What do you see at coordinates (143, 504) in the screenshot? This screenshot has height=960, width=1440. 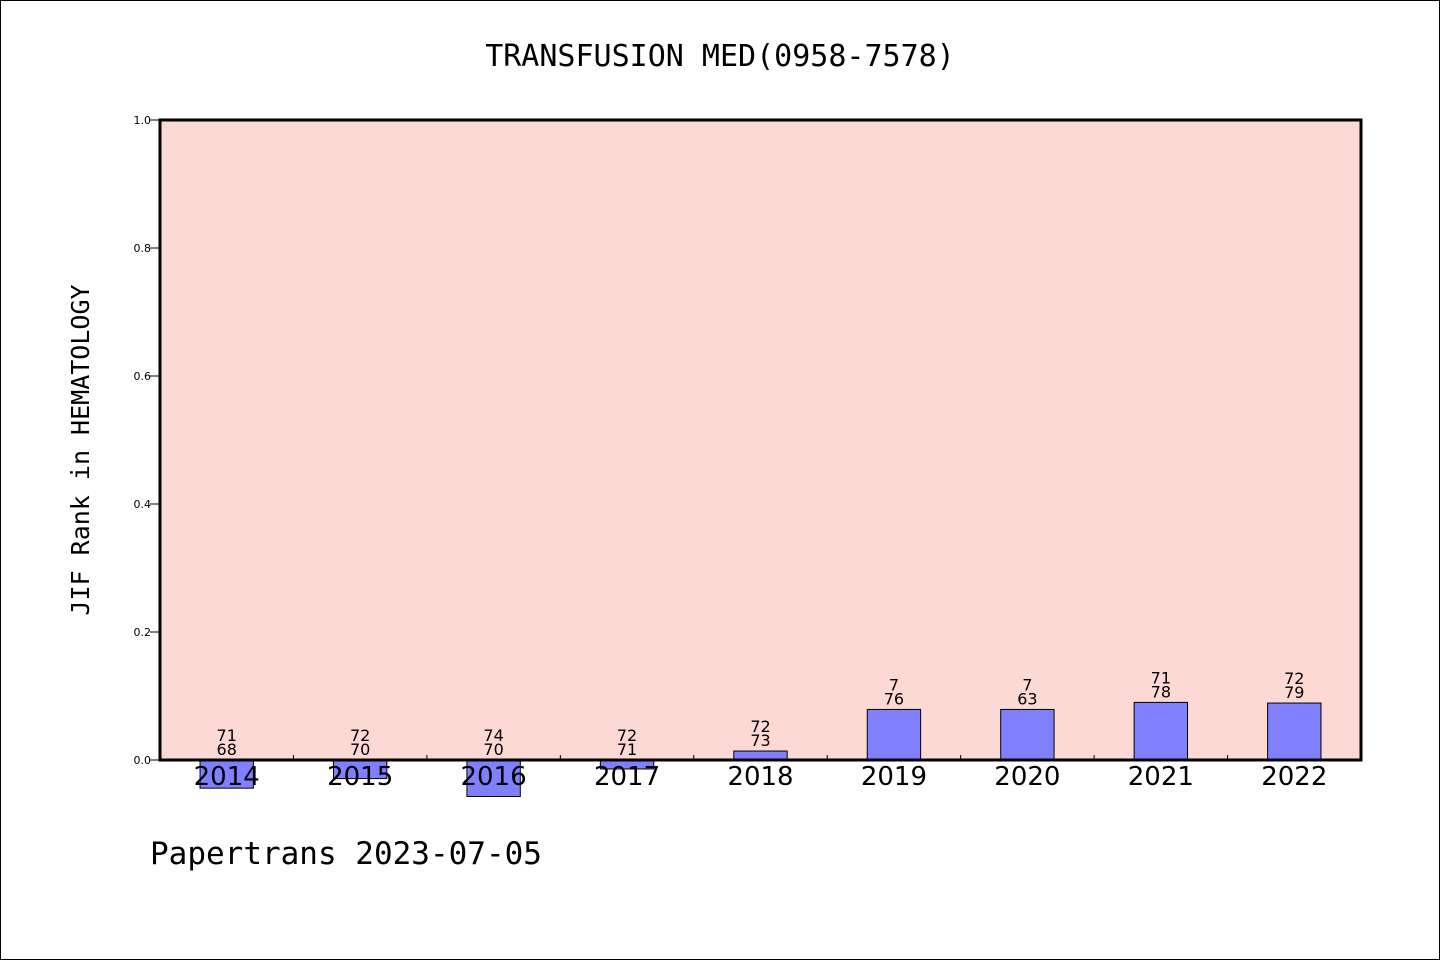 I see `y-tick-label: 0.4` at bounding box center [143, 504].